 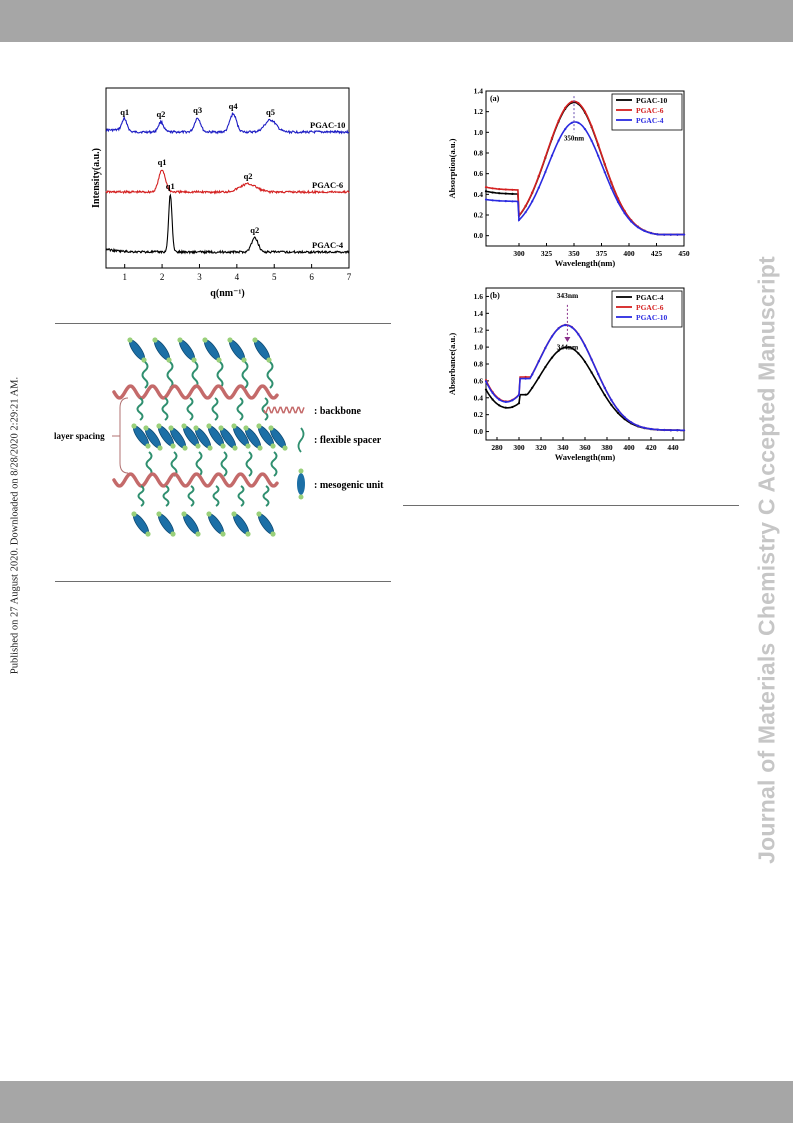 What do you see at coordinates (479, 364) in the screenshot?
I see `y-tick-label: 0.8` at bounding box center [479, 364].